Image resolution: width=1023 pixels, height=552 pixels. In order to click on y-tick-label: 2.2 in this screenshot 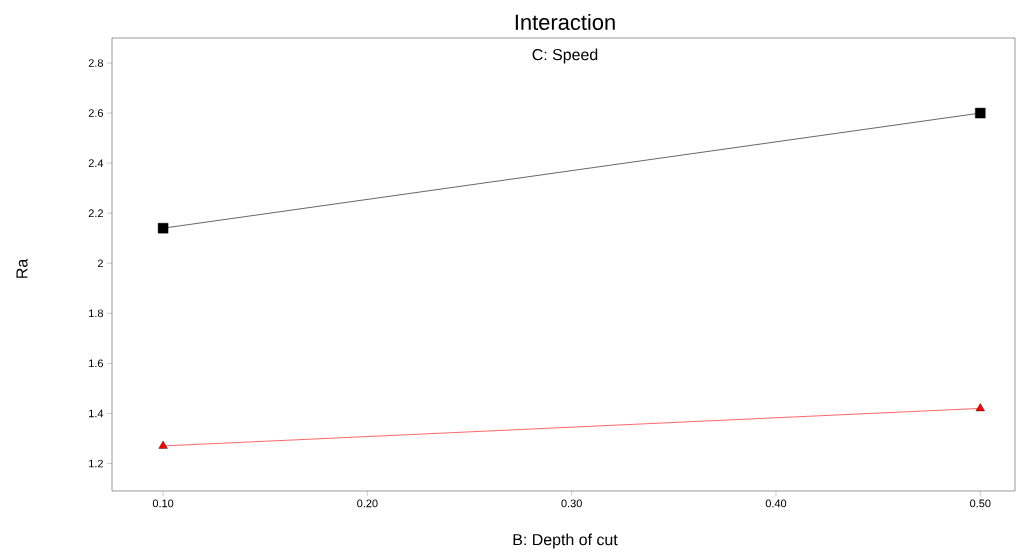, I will do `click(95, 213)`.